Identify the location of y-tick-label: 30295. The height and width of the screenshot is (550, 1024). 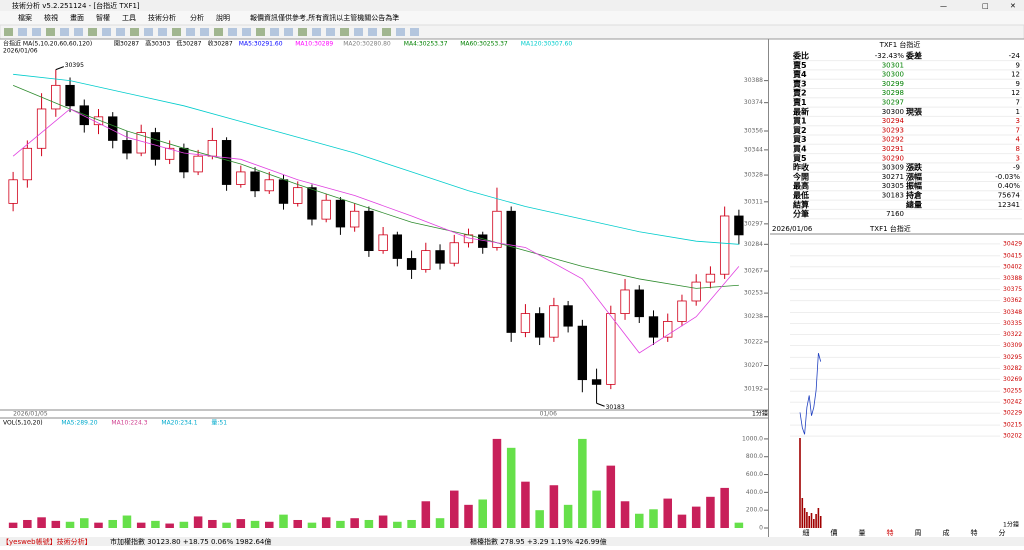
(1012, 357).